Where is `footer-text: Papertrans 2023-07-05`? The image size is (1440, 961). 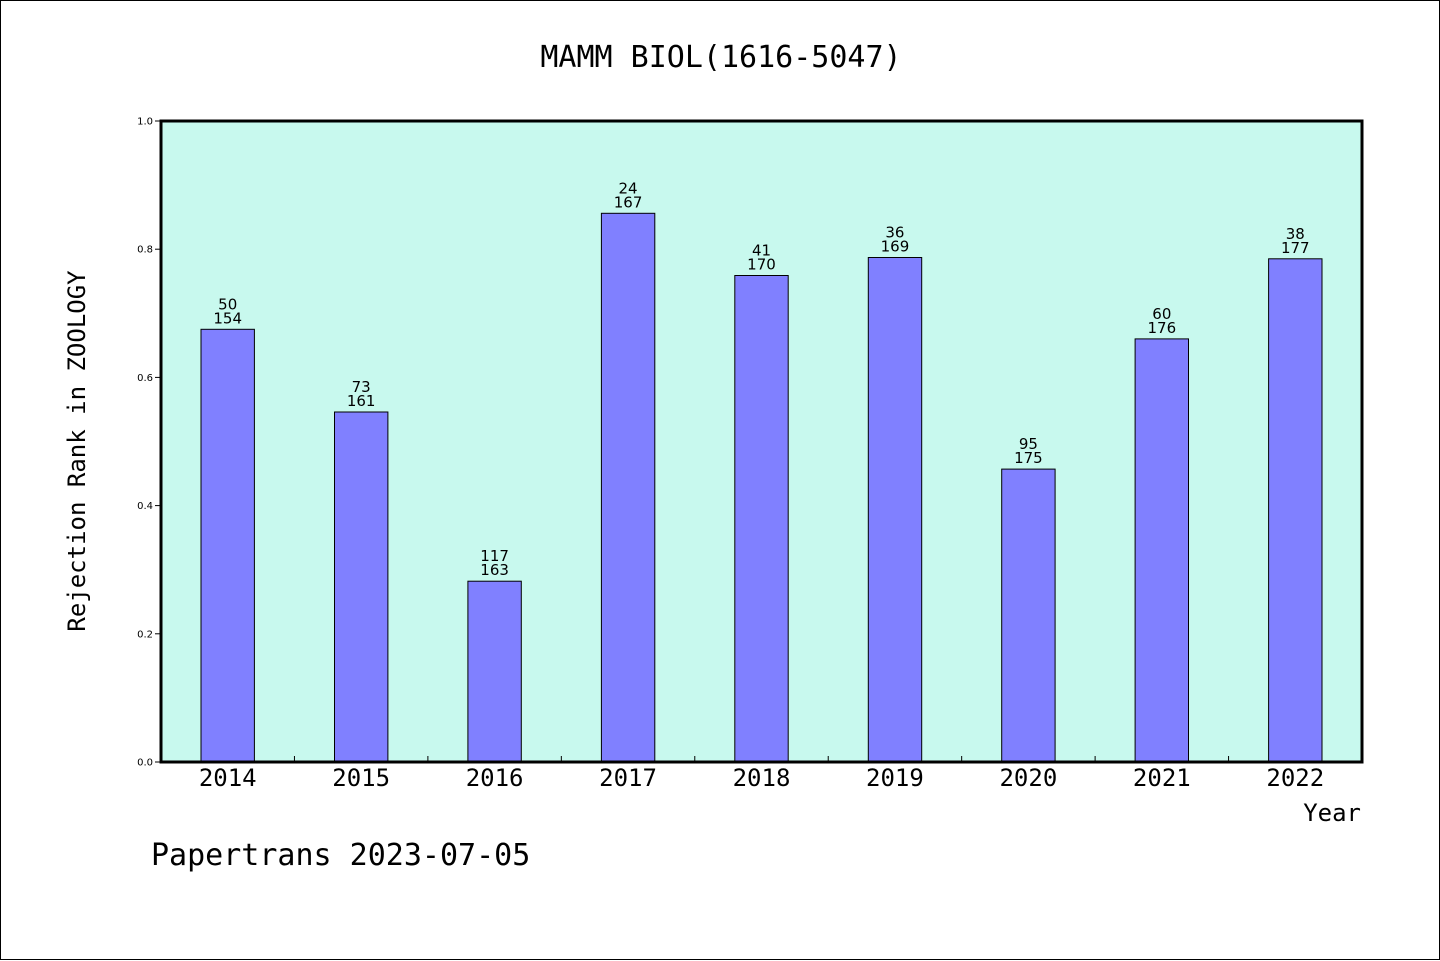
footer-text: Papertrans 2023-07-05 is located at coordinates (340, 855).